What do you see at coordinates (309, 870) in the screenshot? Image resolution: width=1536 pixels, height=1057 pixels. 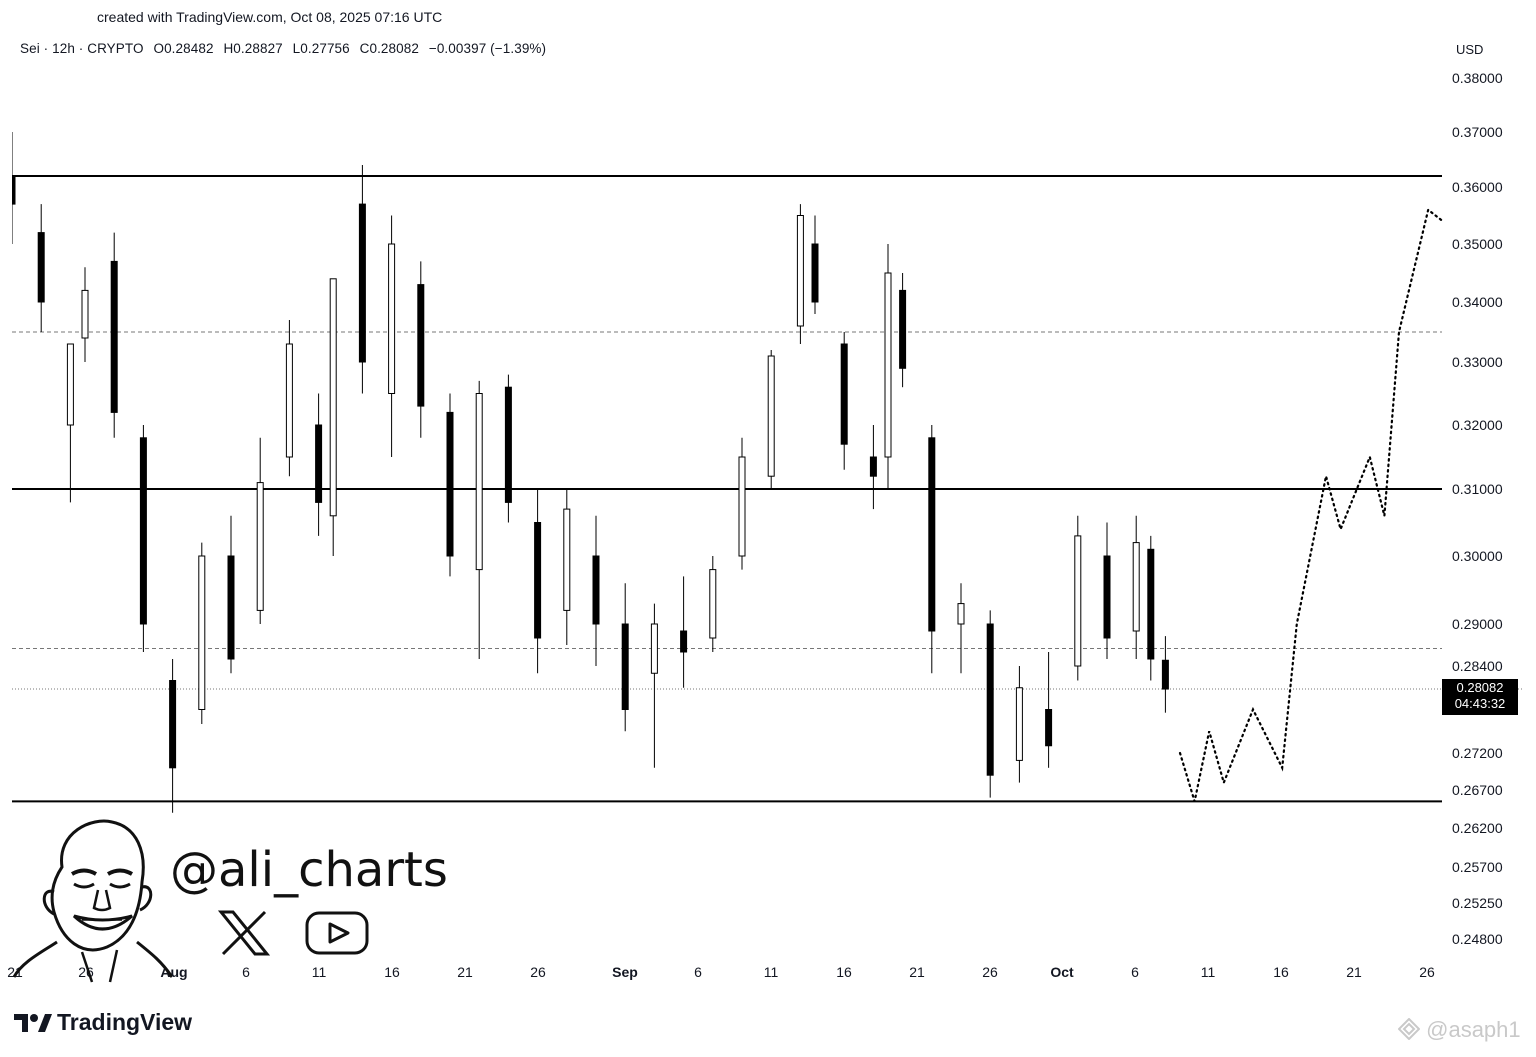 I see `author-handle: @ali_charts` at bounding box center [309, 870].